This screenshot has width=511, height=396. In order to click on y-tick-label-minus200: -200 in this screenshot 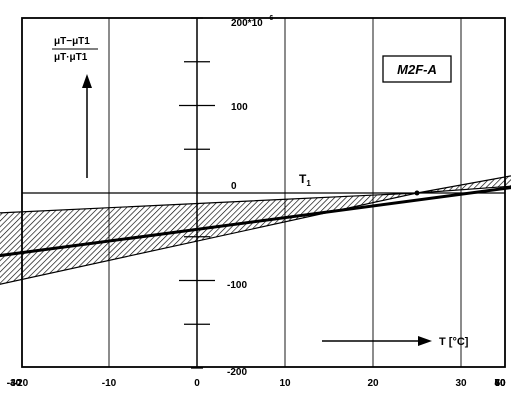, I will do `click(237, 372)`.